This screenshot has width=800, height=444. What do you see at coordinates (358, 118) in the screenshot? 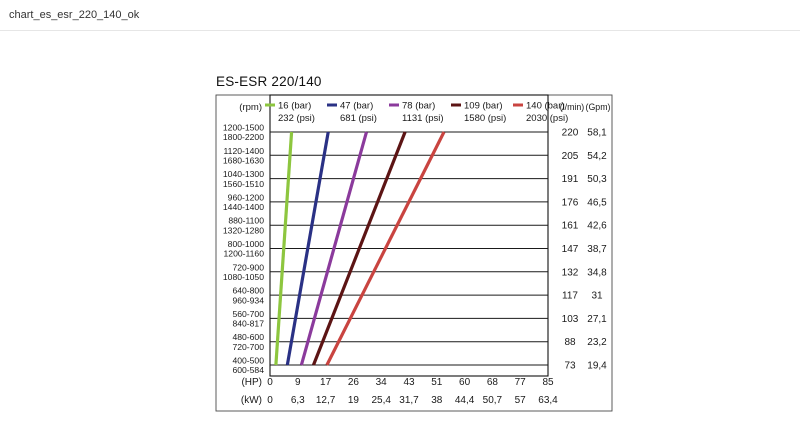
I see `legend-psi-label: 681 (psi)` at bounding box center [358, 118].